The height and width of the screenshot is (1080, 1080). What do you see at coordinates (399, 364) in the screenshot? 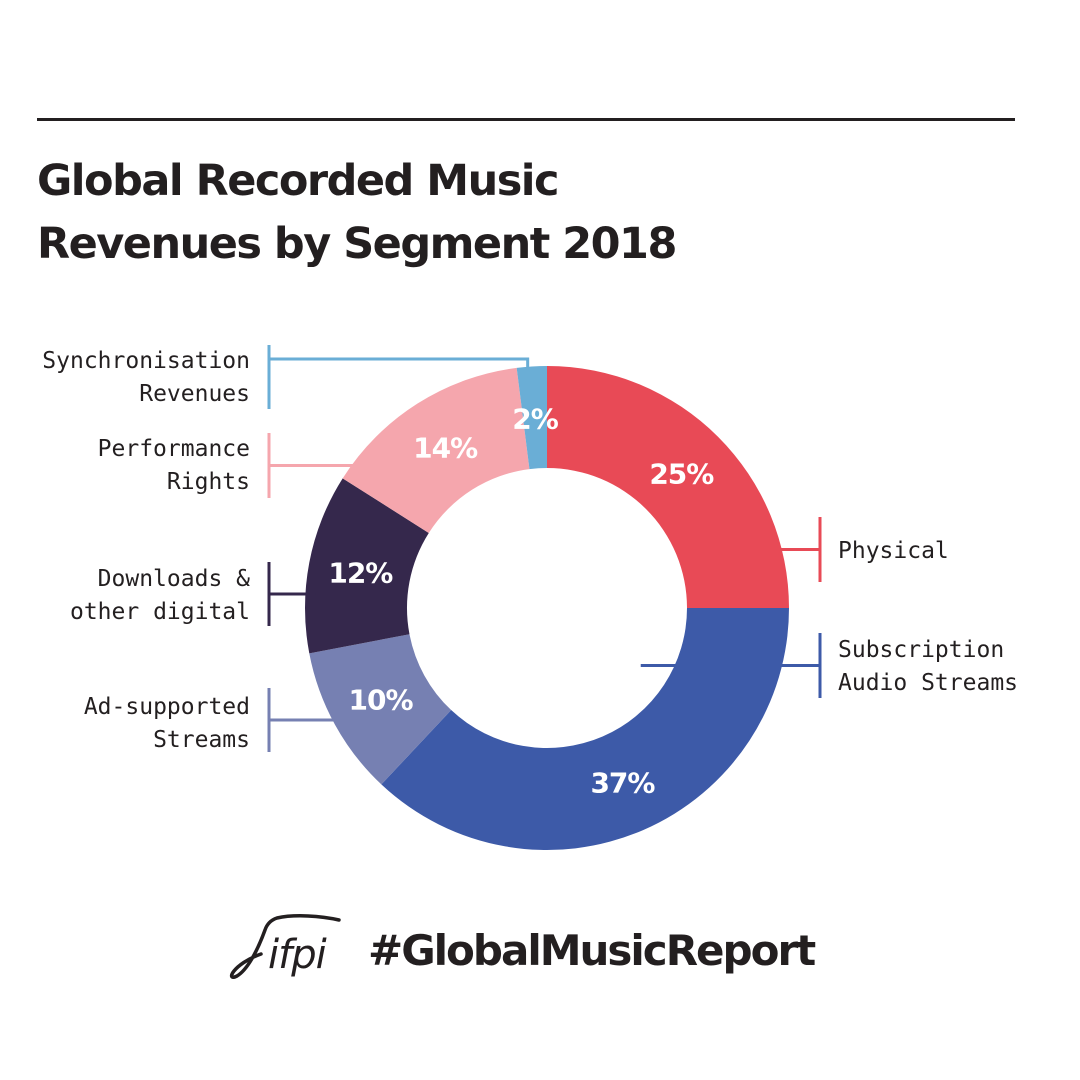
I see `leader-line` at bounding box center [399, 364].